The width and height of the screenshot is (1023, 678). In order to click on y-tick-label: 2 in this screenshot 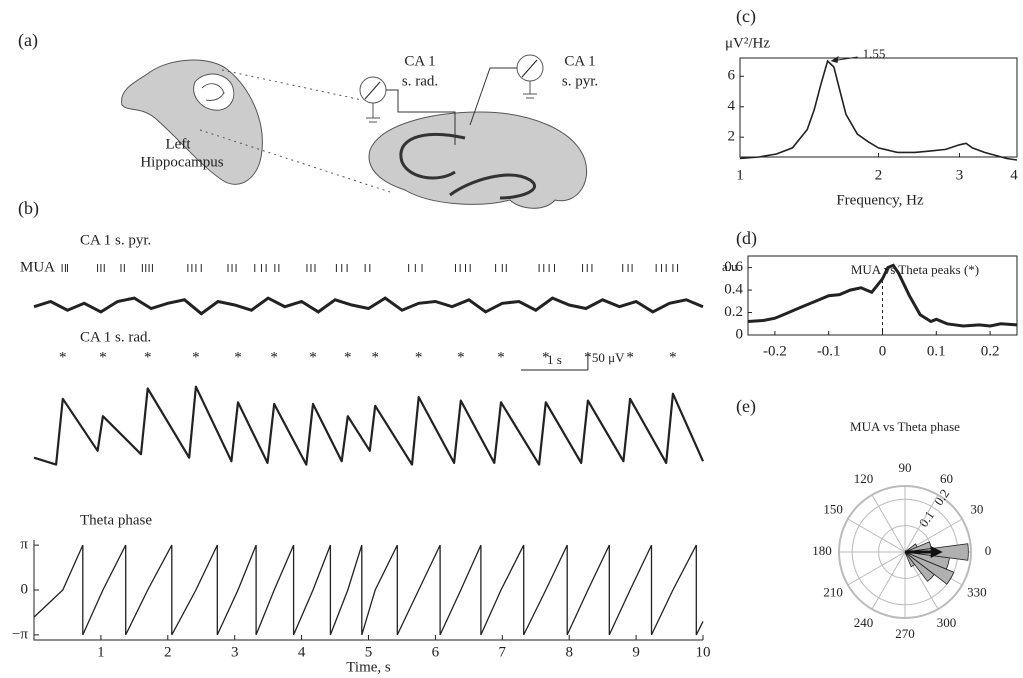, I will do `click(732, 137)`.